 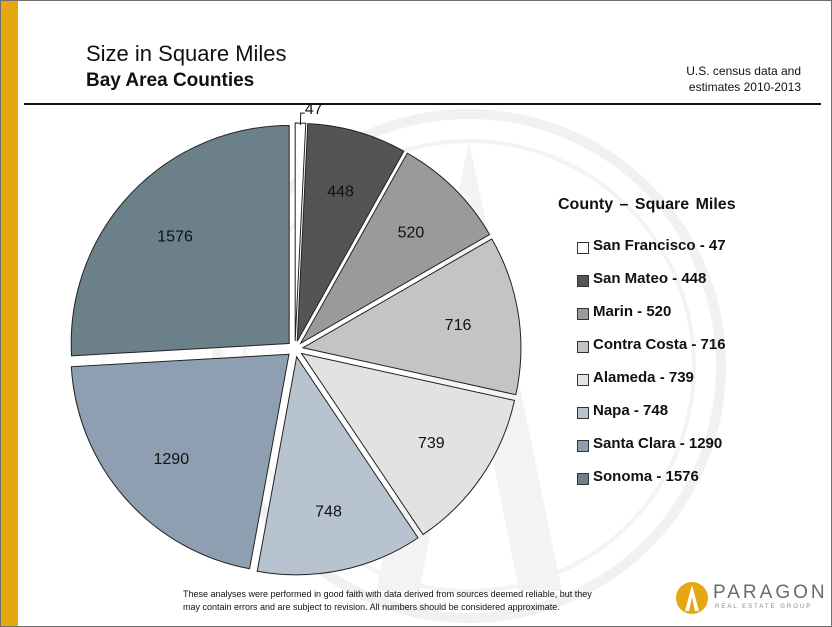 I want to click on data-label-sonoma: 1576, so click(x=175, y=237).